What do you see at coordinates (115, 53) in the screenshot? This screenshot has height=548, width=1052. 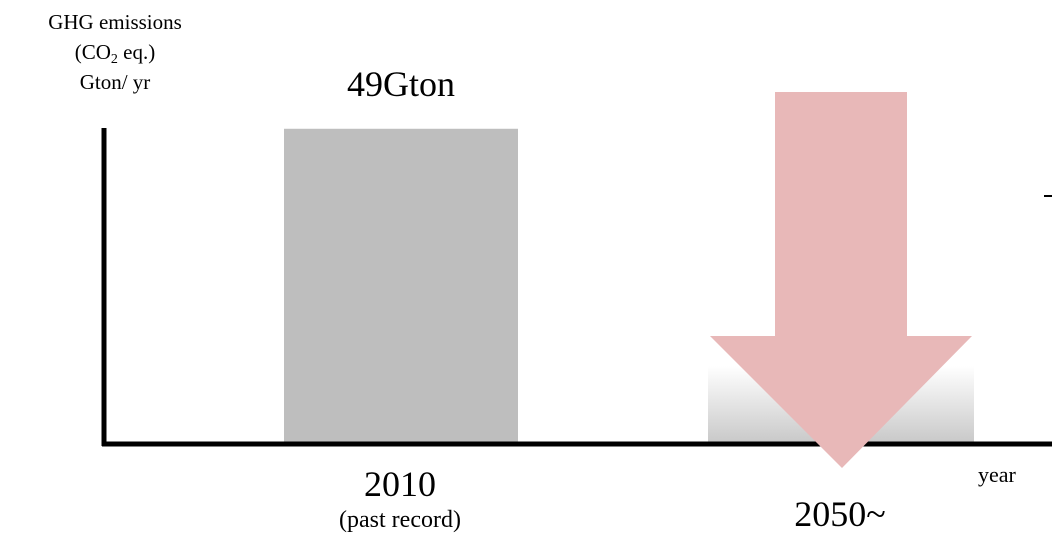 I see `y-axis-label-line2: (CO2 eq.)` at bounding box center [115, 53].